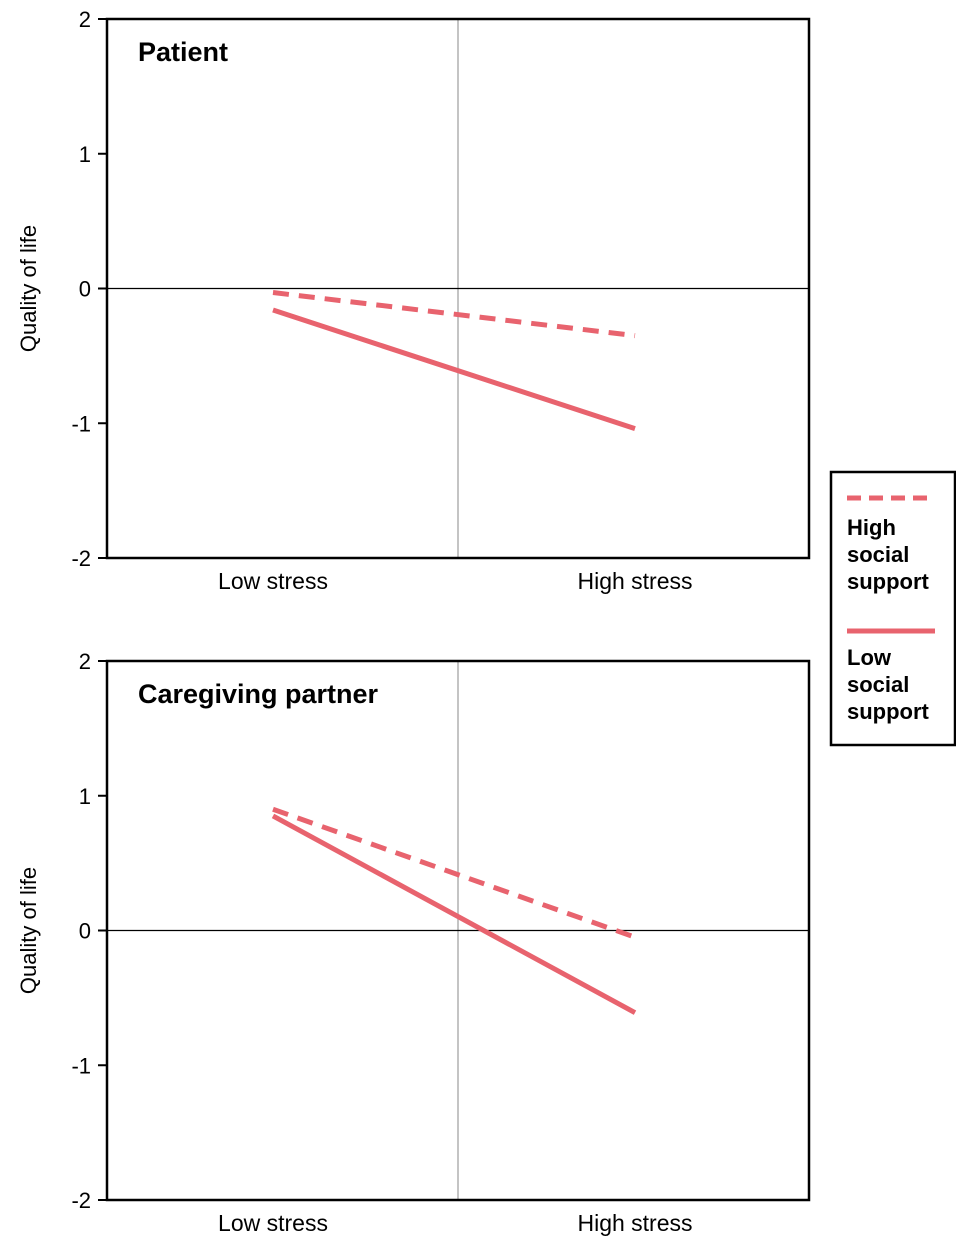  I want to click on legend-label: Low, so click(869, 657).